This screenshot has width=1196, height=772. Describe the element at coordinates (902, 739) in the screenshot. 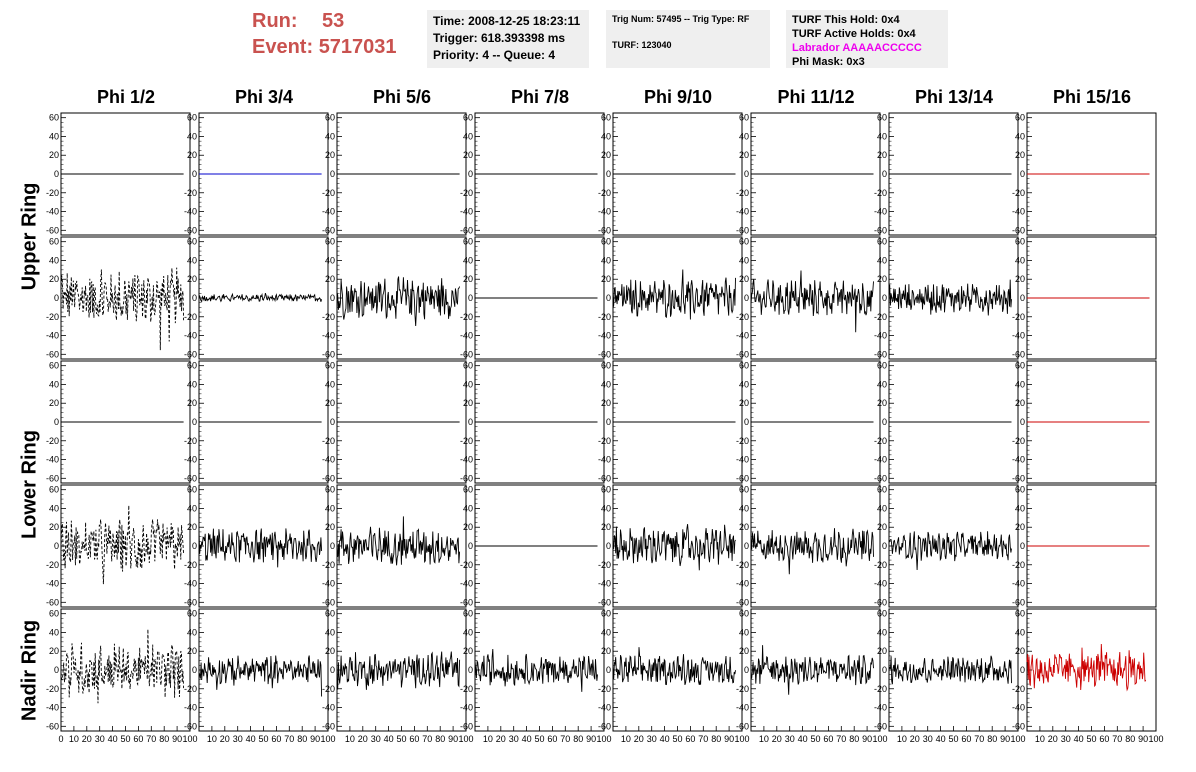

I see `x-tick-label: 10` at that location.